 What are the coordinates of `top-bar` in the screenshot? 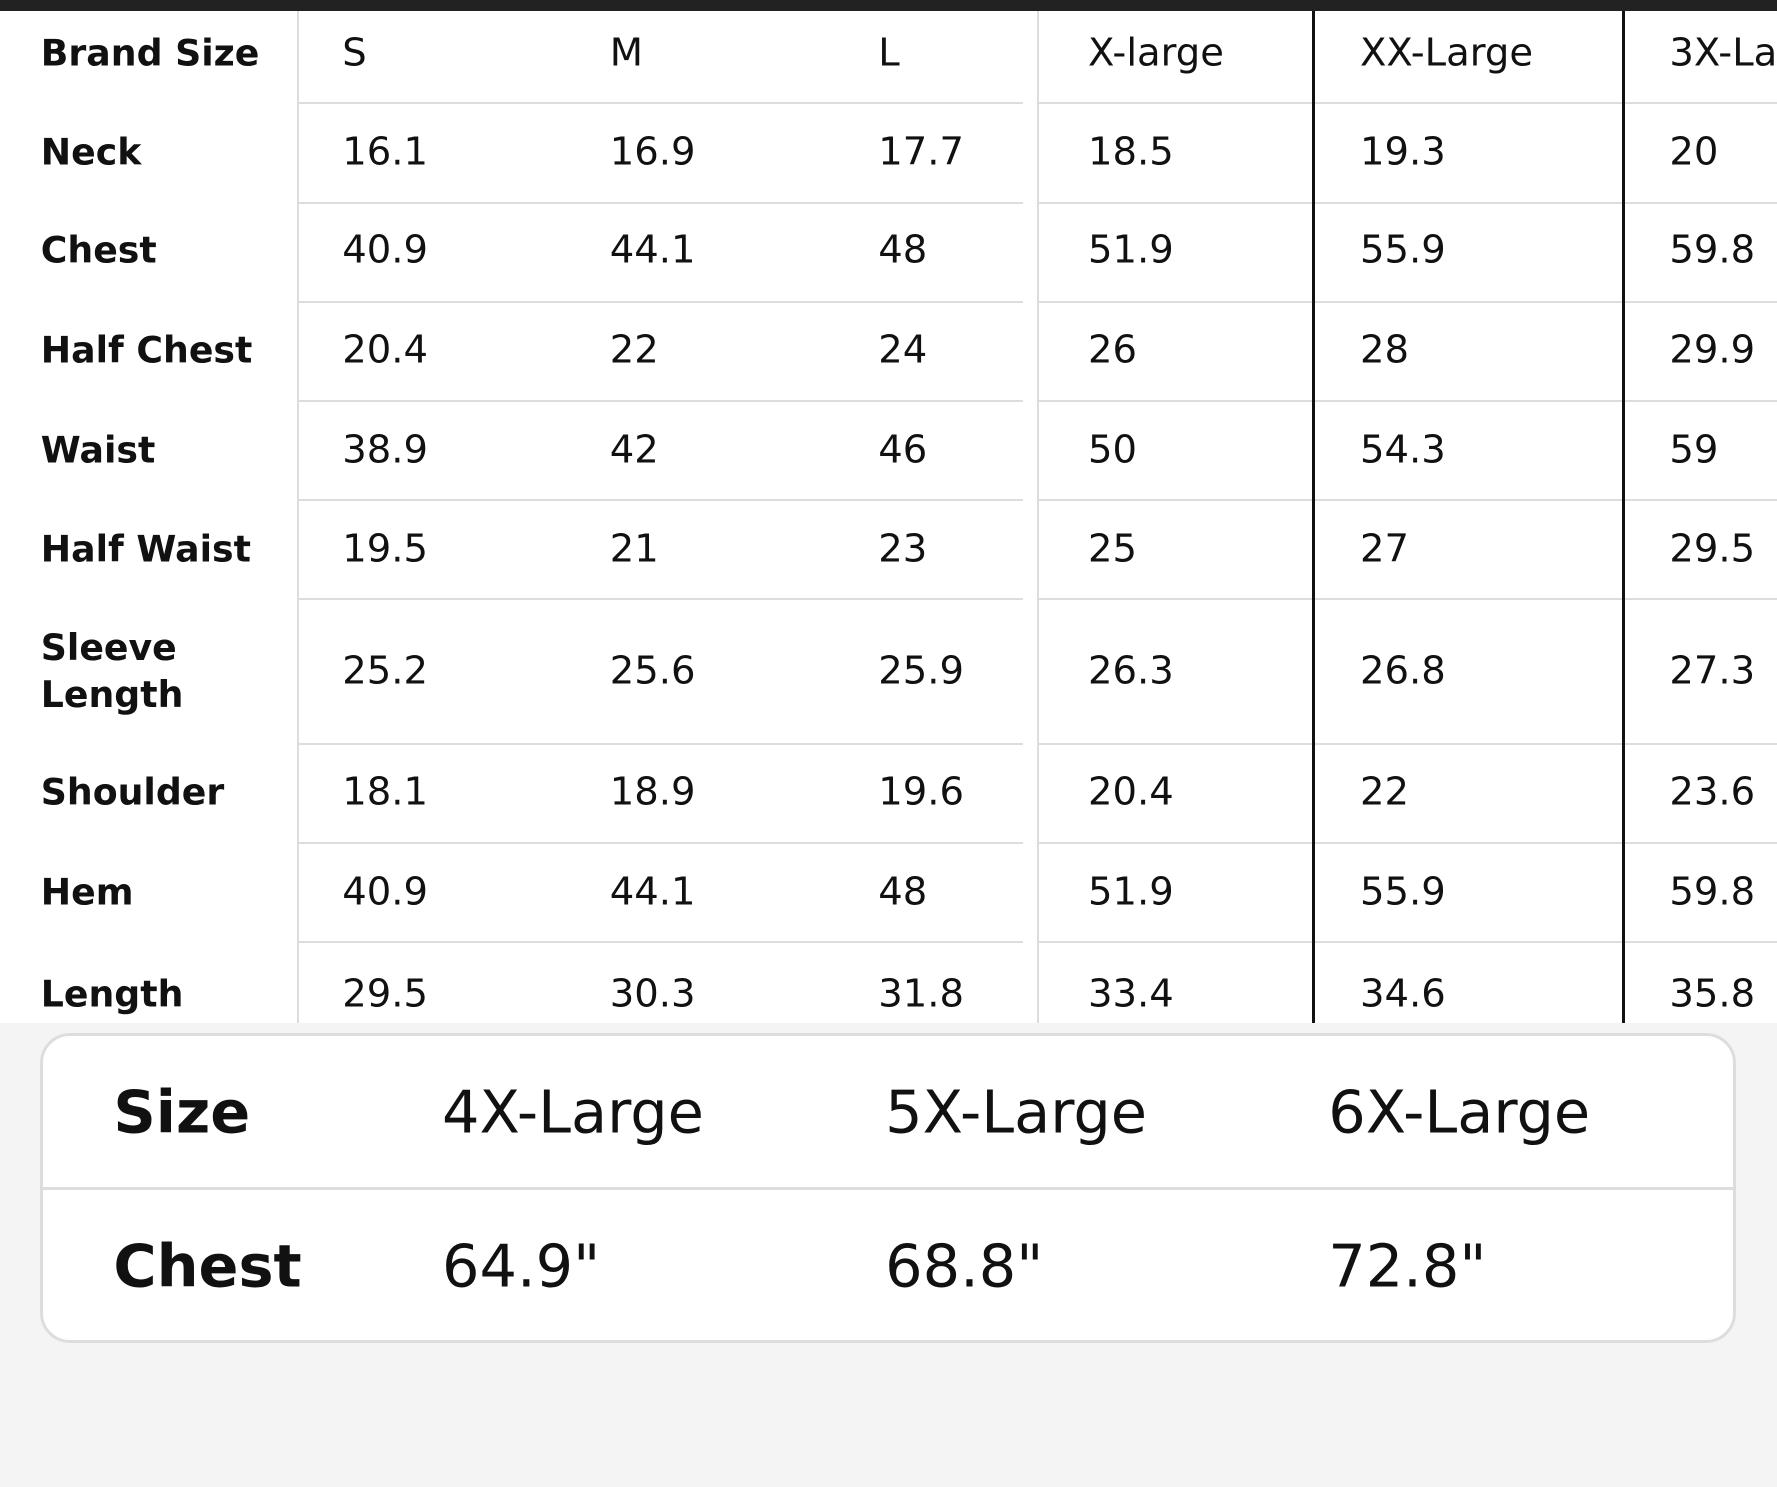 It's located at (888, 5).